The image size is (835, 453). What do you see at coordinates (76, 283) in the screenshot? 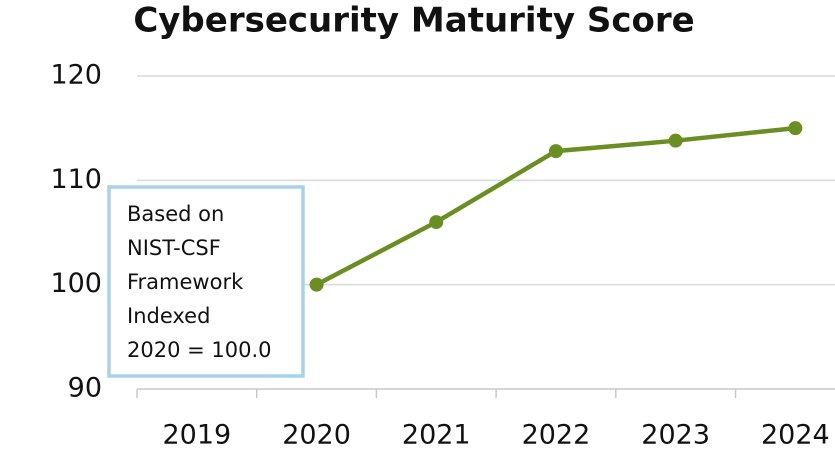
I see `y-tick-label: 100` at bounding box center [76, 283].